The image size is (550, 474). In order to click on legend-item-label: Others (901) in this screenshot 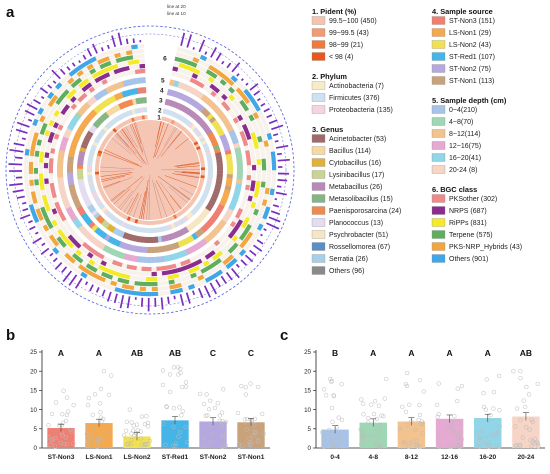, I will do `click(468, 259)`.